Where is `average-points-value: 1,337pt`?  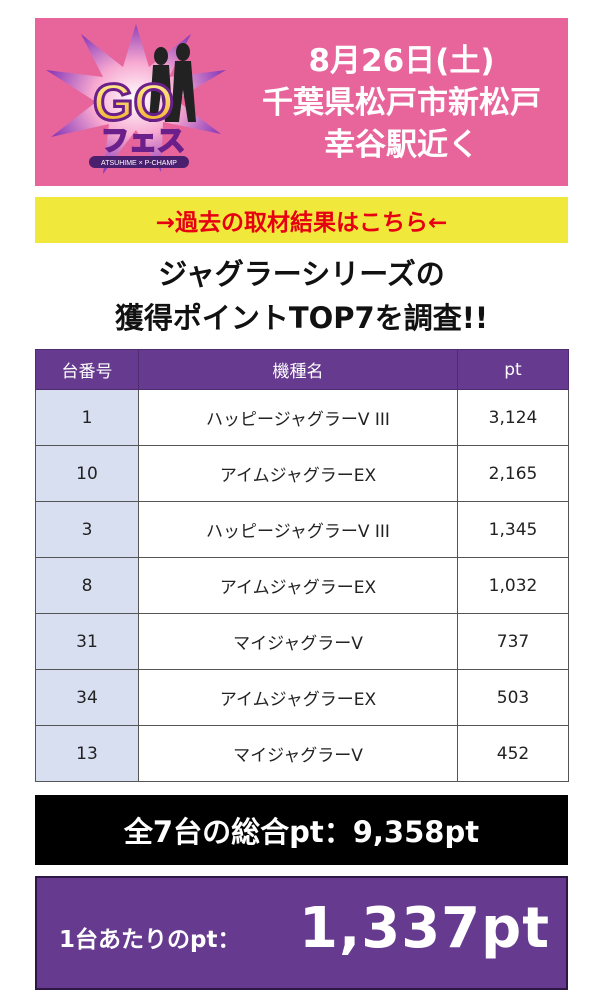
average-points-value: 1,337pt is located at coordinates (424, 928).